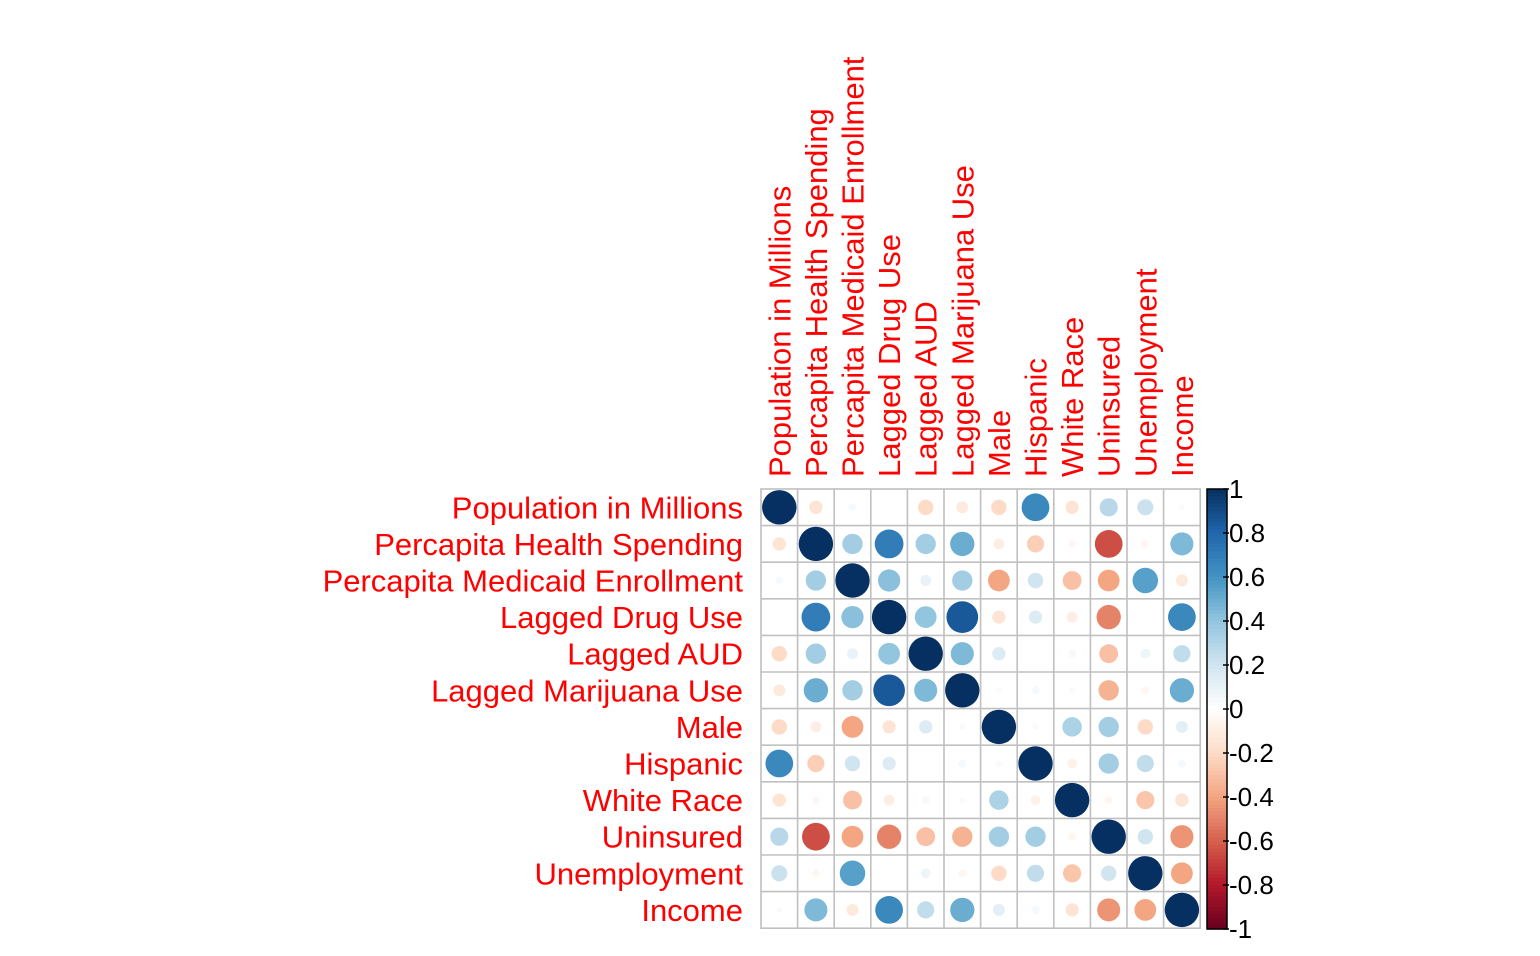 This screenshot has height=956, width=1540. I want to click on row-label: Lagged AUD, so click(655, 654).